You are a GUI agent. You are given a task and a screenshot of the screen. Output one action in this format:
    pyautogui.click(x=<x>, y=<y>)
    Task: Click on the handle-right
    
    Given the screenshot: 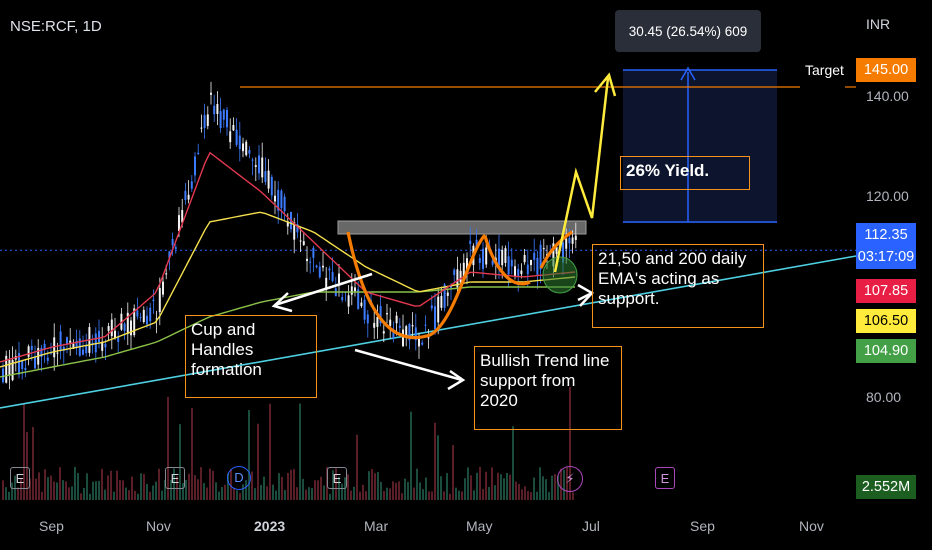 What is the action you would take?
    pyautogui.click(x=556, y=249)
    